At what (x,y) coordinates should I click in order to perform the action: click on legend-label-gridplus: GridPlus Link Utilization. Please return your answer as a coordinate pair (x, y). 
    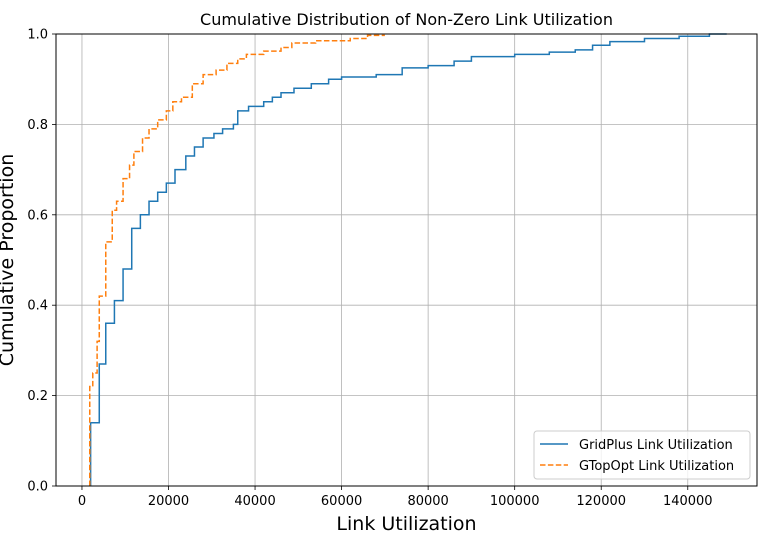
    Looking at the image, I should click on (656, 445).